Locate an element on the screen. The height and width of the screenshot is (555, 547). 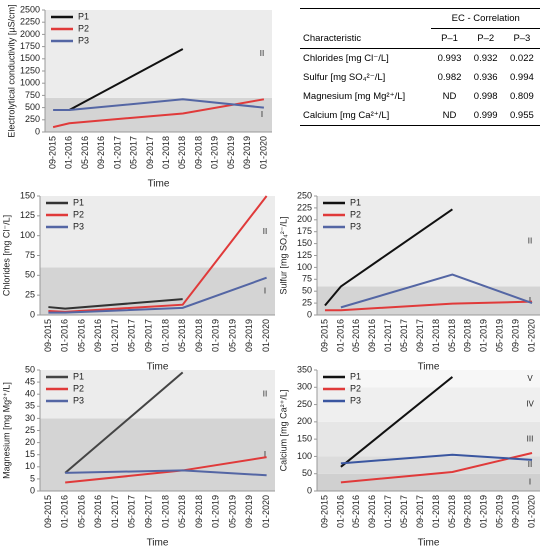
table-cell: Magnesium [mg Mg²⁺/L] is located at coordinates (354, 96).